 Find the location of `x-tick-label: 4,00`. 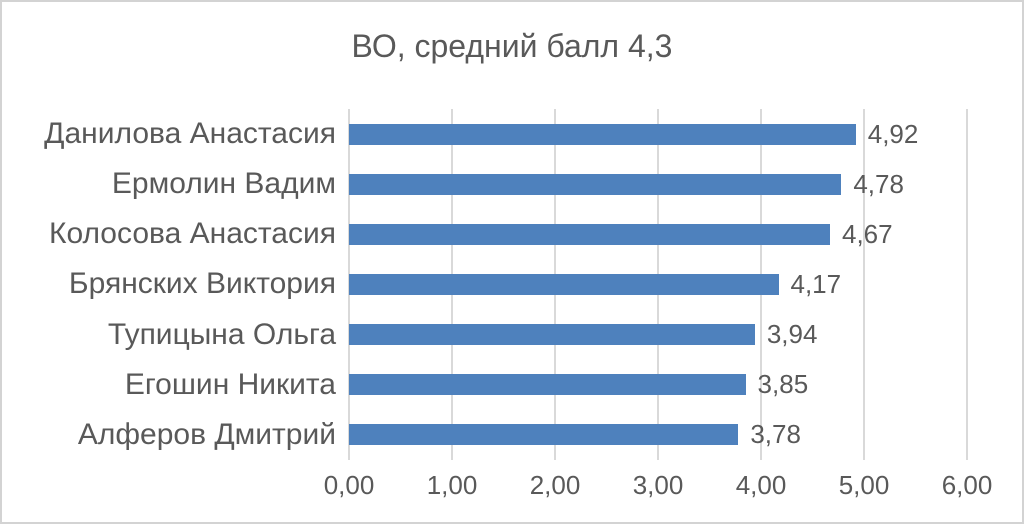

x-tick-label: 4,00 is located at coordinates (761, 485).